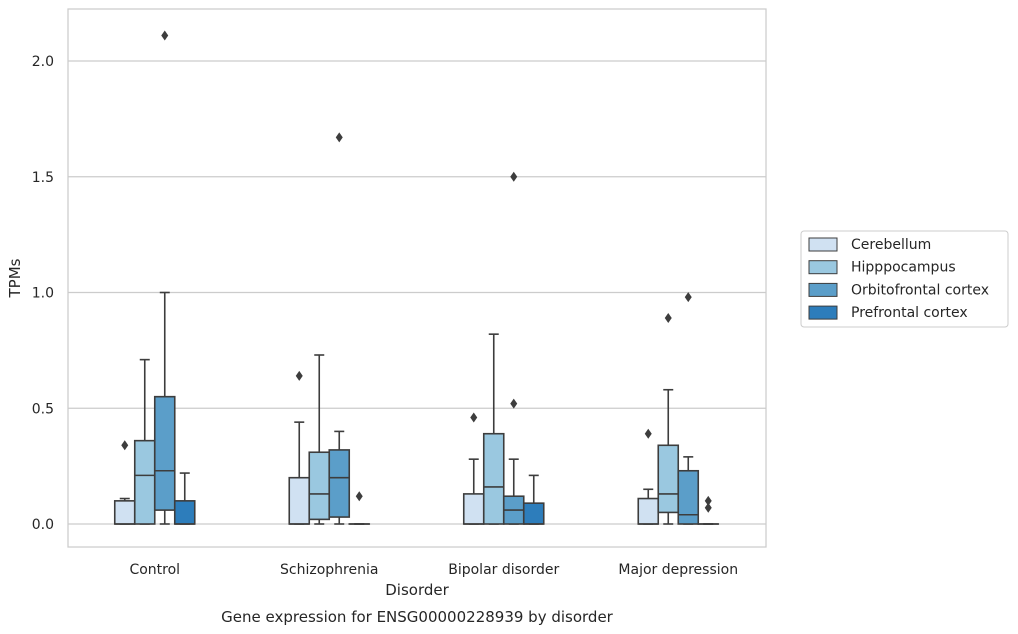 This screenshot has height=634, width=1018. What do you see at coordinates (417, 590) in the screenshot?
I see `x-axis-label: Disorder` at bounding box center [417, 590].